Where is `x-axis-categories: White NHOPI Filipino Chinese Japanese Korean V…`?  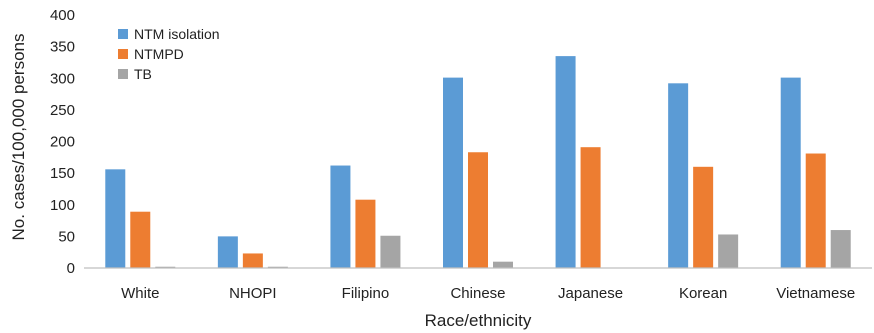 x-axis-categories: White NHOPI Filipino Chinese Japanese Korean V… is located at coordinates (488, 293).